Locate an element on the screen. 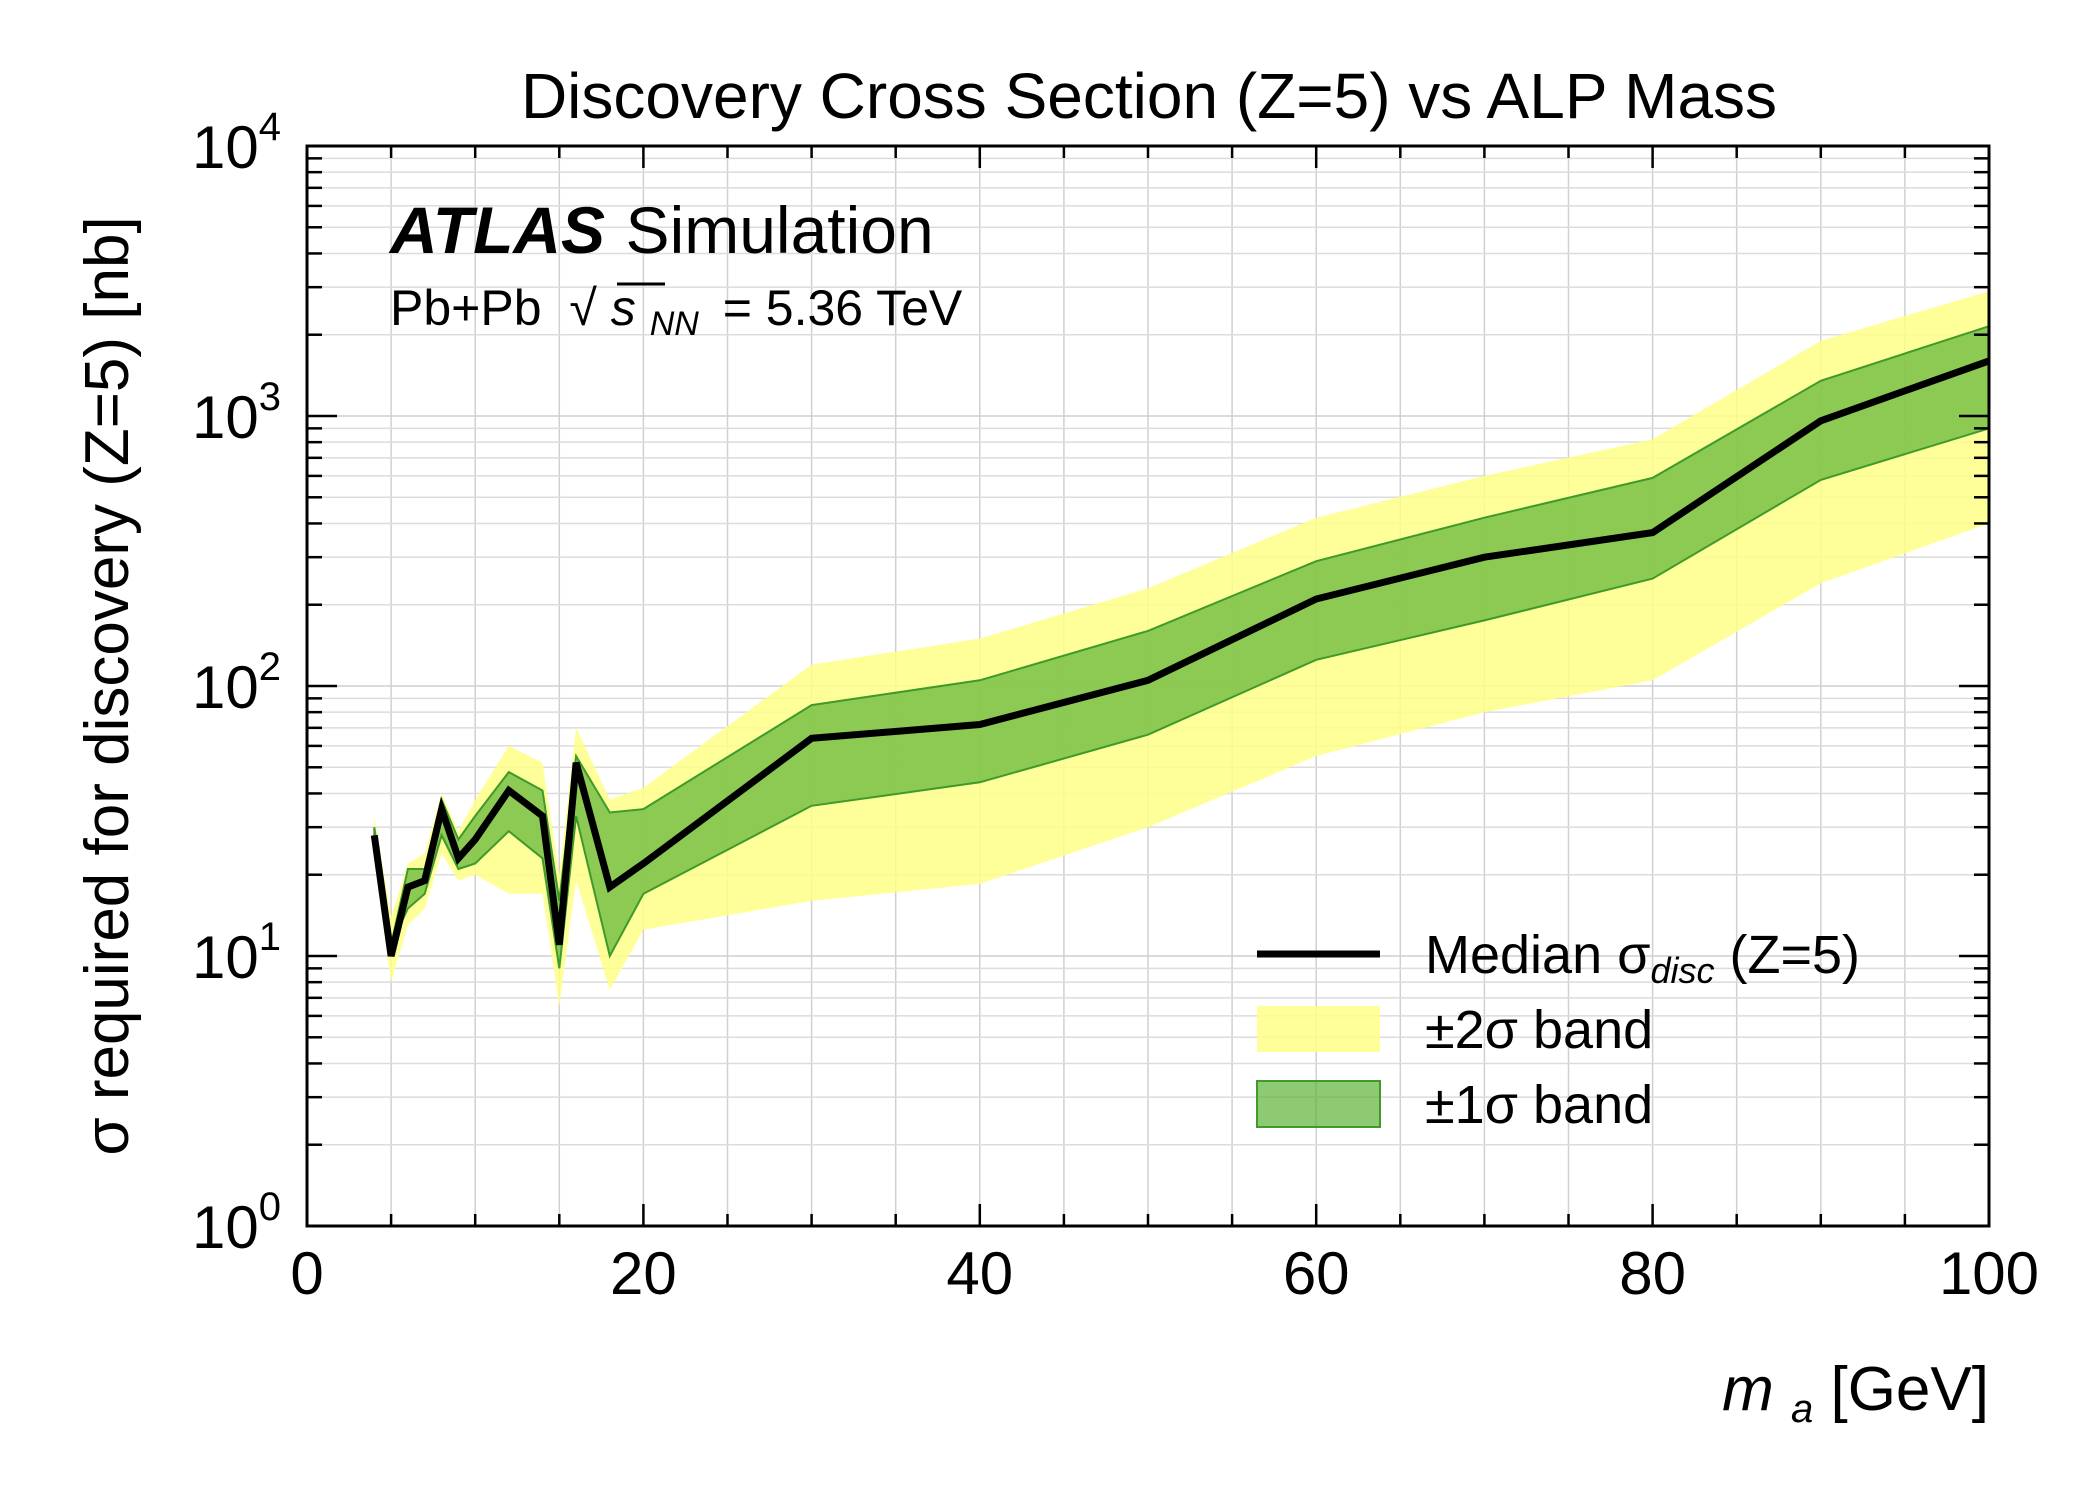 The width and height of the screenshot is (2100, 1500). legend-1sigma-swatch is located at coordinates (1318, 1104).